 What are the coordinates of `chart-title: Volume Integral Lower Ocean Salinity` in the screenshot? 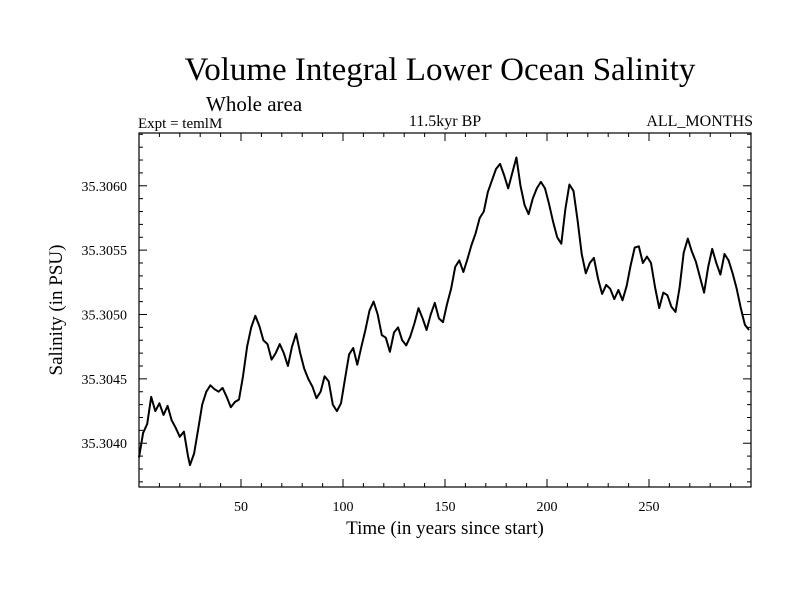 It's located at (440, 70).